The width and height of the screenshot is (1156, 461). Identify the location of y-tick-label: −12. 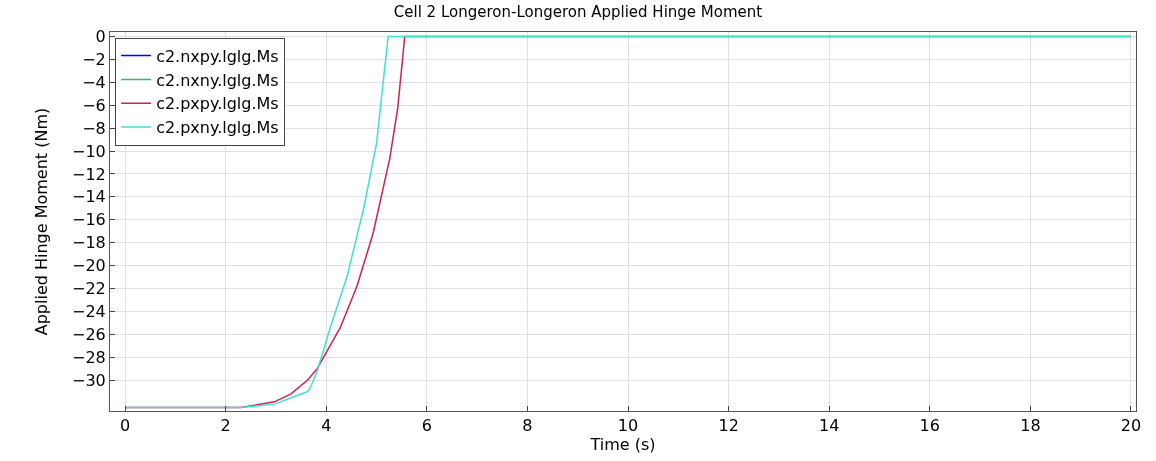
(89, 174).